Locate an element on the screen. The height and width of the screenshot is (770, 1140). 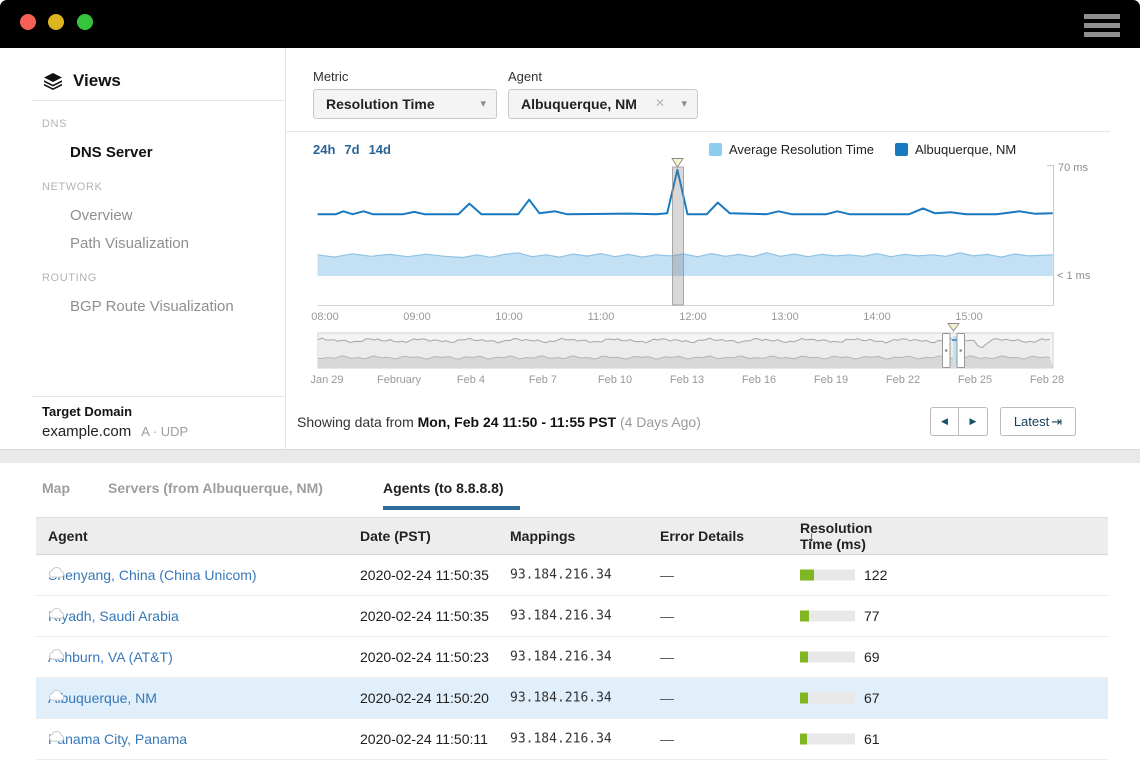
time-ago: (4 Days Ago) is located at coordinates (660, 422).